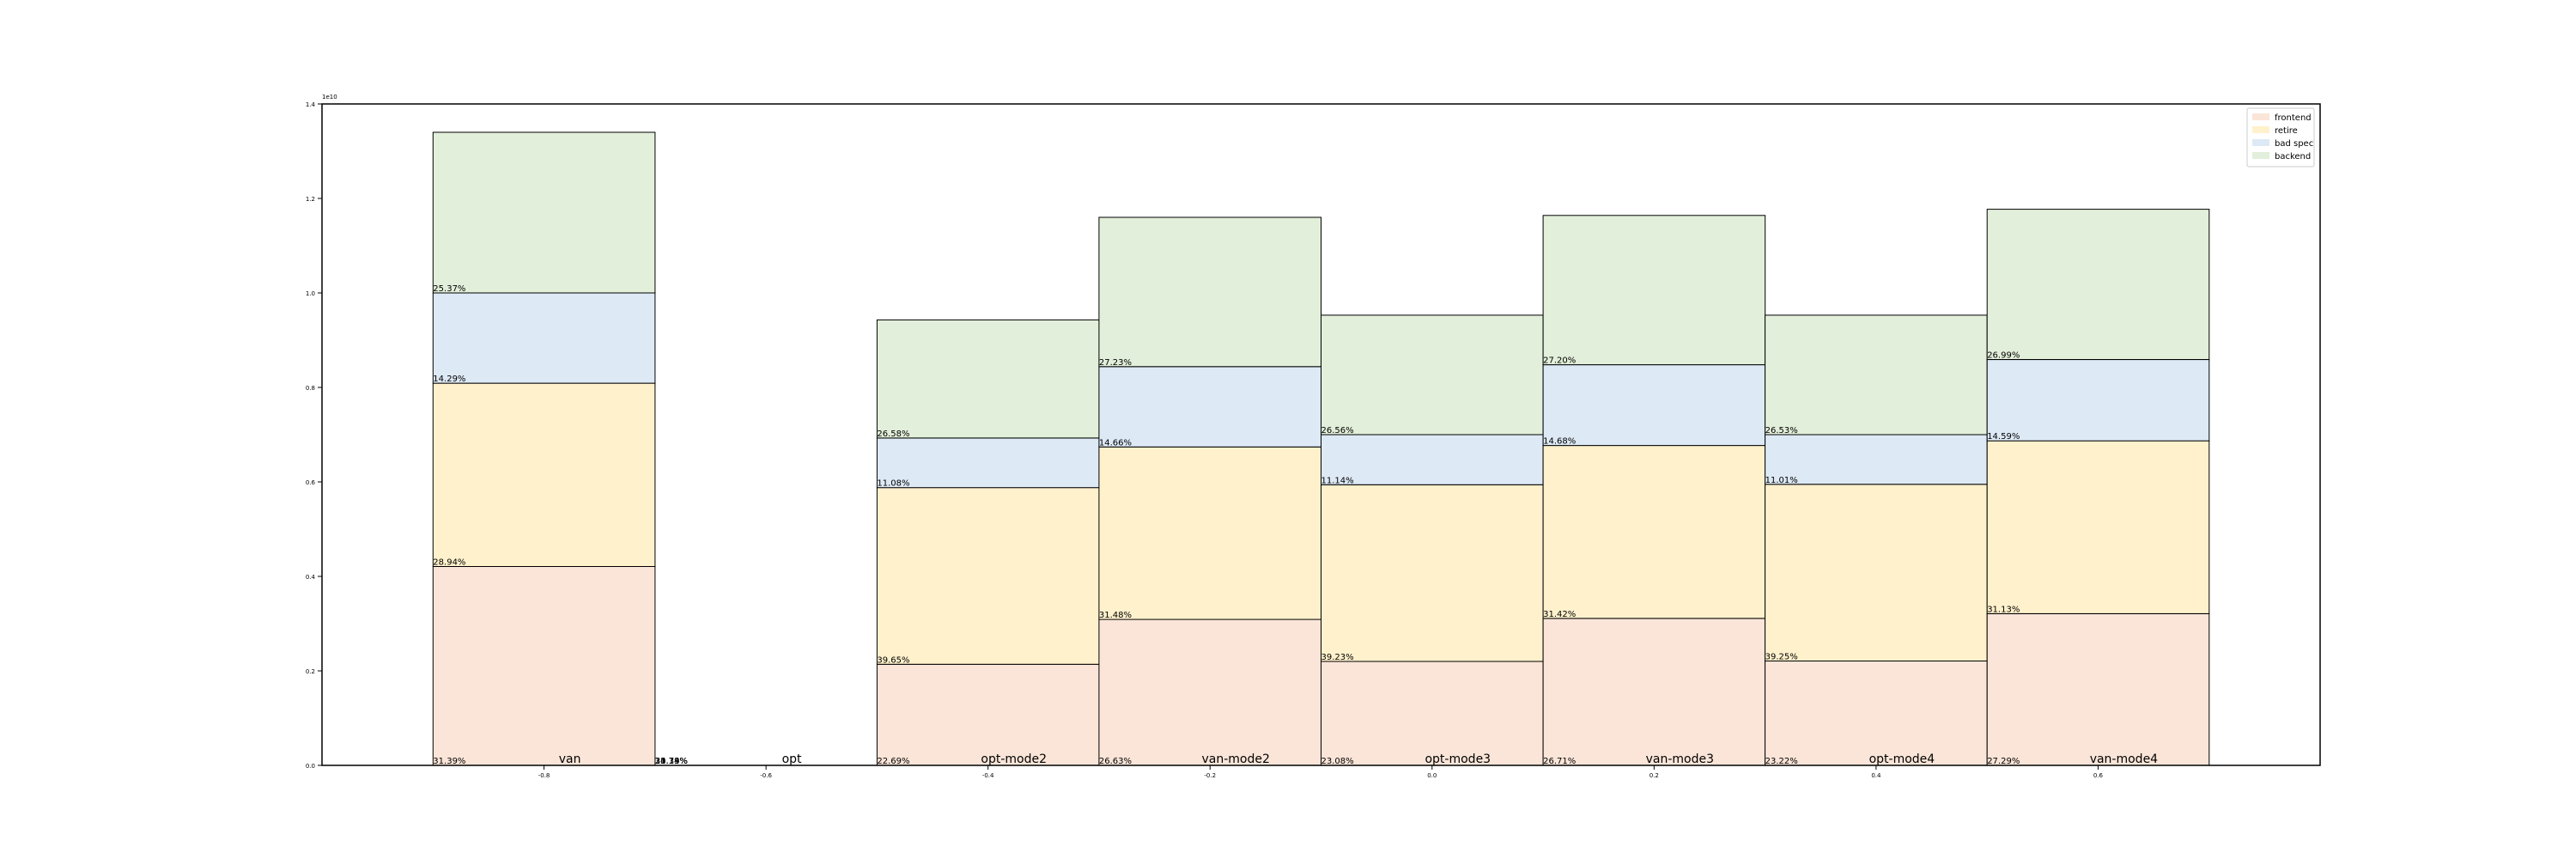  Describe the element at coordinates (1782, 761) in the screenshot. I see `percent-label: 23.22%` at that location.